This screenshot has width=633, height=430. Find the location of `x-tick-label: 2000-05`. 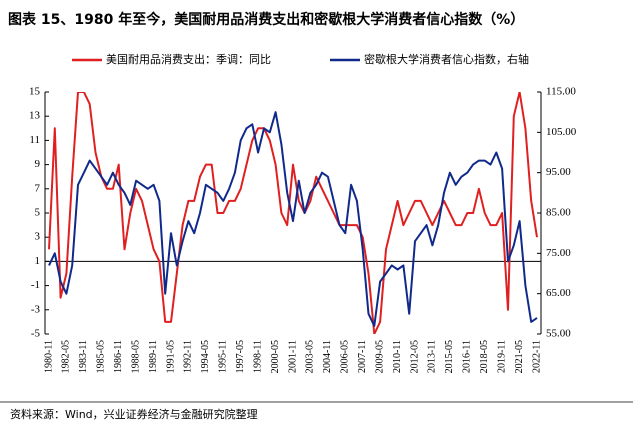

x-tick-label: 2000-05 is located at coordinates (275, 356).